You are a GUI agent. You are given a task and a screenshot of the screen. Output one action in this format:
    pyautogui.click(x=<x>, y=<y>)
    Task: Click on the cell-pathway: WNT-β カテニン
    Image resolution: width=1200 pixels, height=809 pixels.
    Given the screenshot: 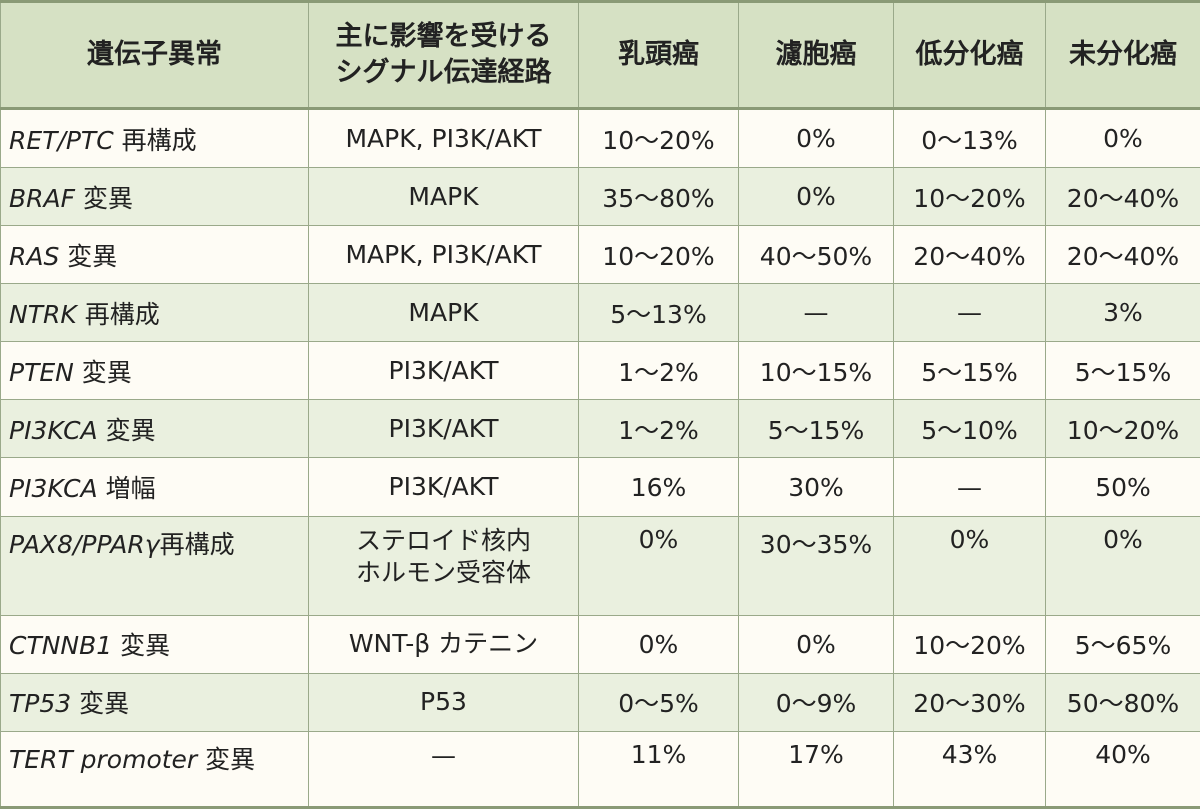 What is the action you would take?
    pyautogui.click(x=443, y=644)
    